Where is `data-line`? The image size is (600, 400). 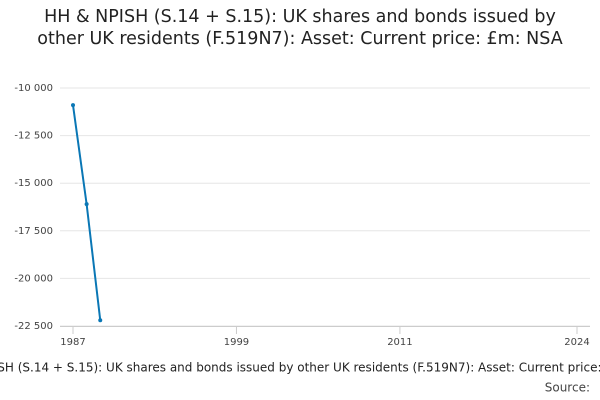
data-line is located at coordinates (87, 212).